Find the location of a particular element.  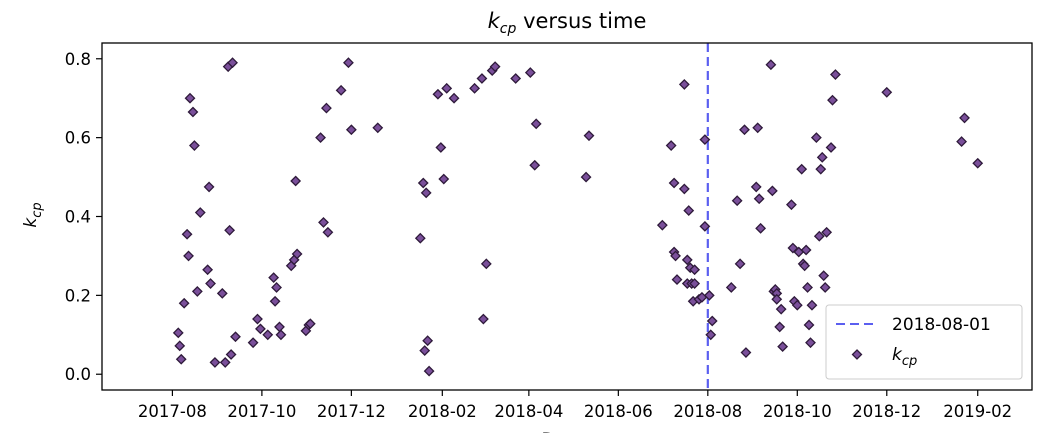

chart-title-main: k is located at coordinates (494, 21).